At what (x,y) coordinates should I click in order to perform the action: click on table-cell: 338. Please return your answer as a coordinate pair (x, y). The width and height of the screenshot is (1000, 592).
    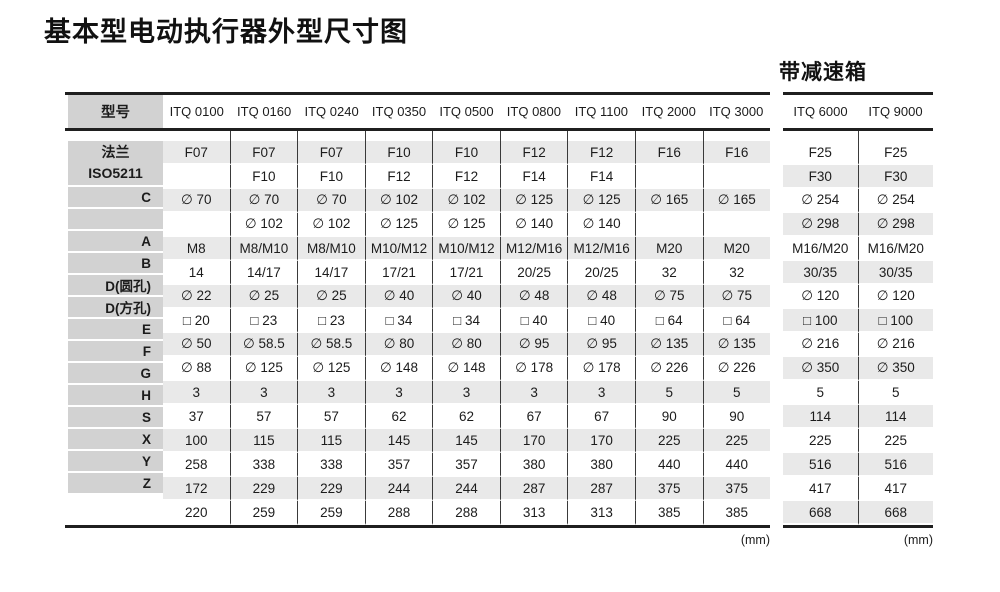
    Looking at the image, I should click on (331, 465).